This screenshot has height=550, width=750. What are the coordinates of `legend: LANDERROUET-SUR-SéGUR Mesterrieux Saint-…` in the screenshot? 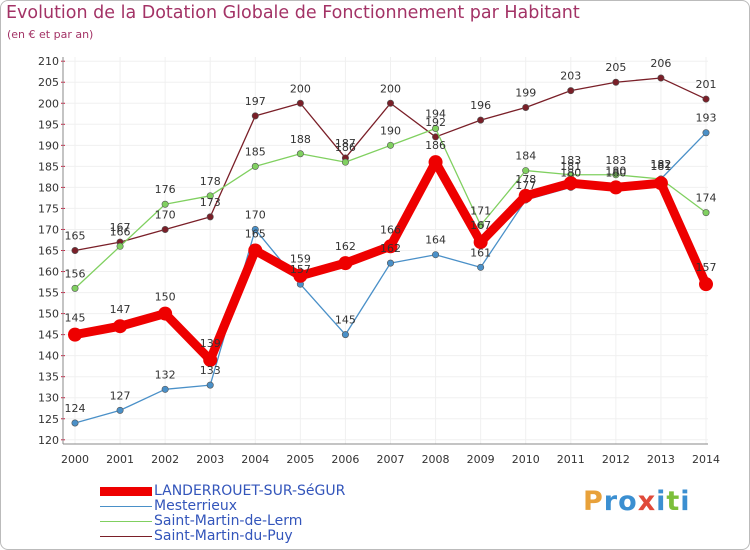 It's located at (248, 513).